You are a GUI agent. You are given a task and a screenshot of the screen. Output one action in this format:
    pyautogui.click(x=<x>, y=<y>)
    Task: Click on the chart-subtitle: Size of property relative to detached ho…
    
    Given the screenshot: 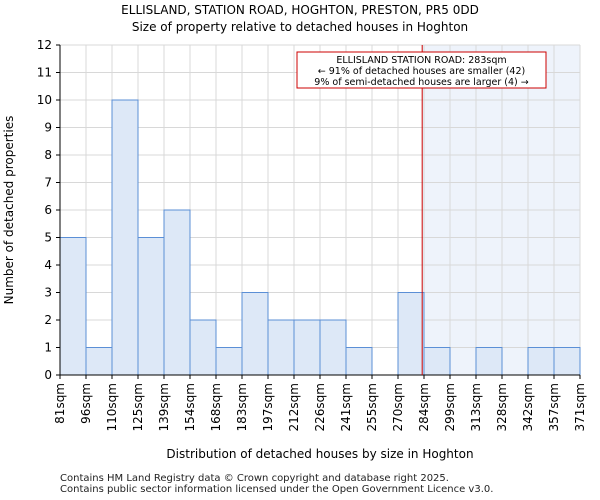 What is the action you would take?
    pyautogui.click(x=300, y=27)
    